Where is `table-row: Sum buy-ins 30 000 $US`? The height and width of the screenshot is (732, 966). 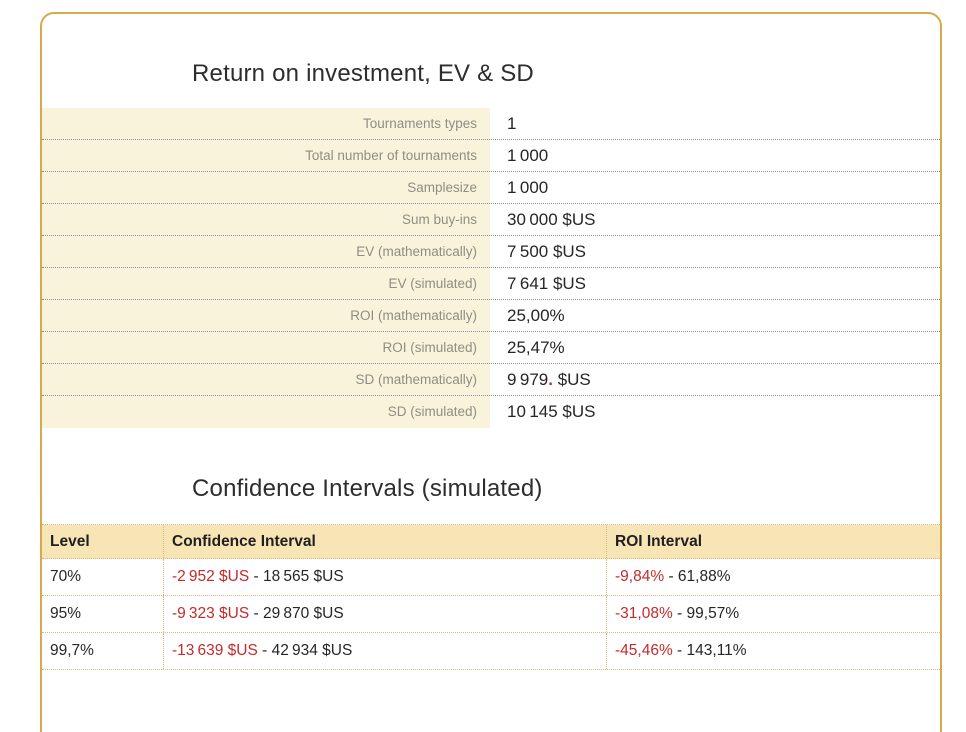
table-row: Sum buy-ins 30 000 $US is located at coordinates (491, 220).